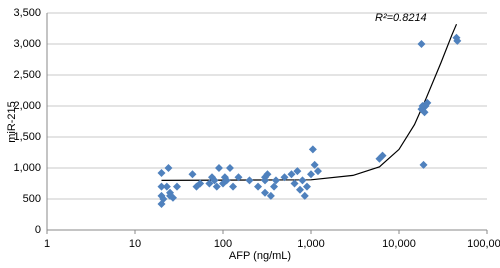 This screenshot has width=500, height=268. I want to click on y-tick-label: 0, so click(38, 230).